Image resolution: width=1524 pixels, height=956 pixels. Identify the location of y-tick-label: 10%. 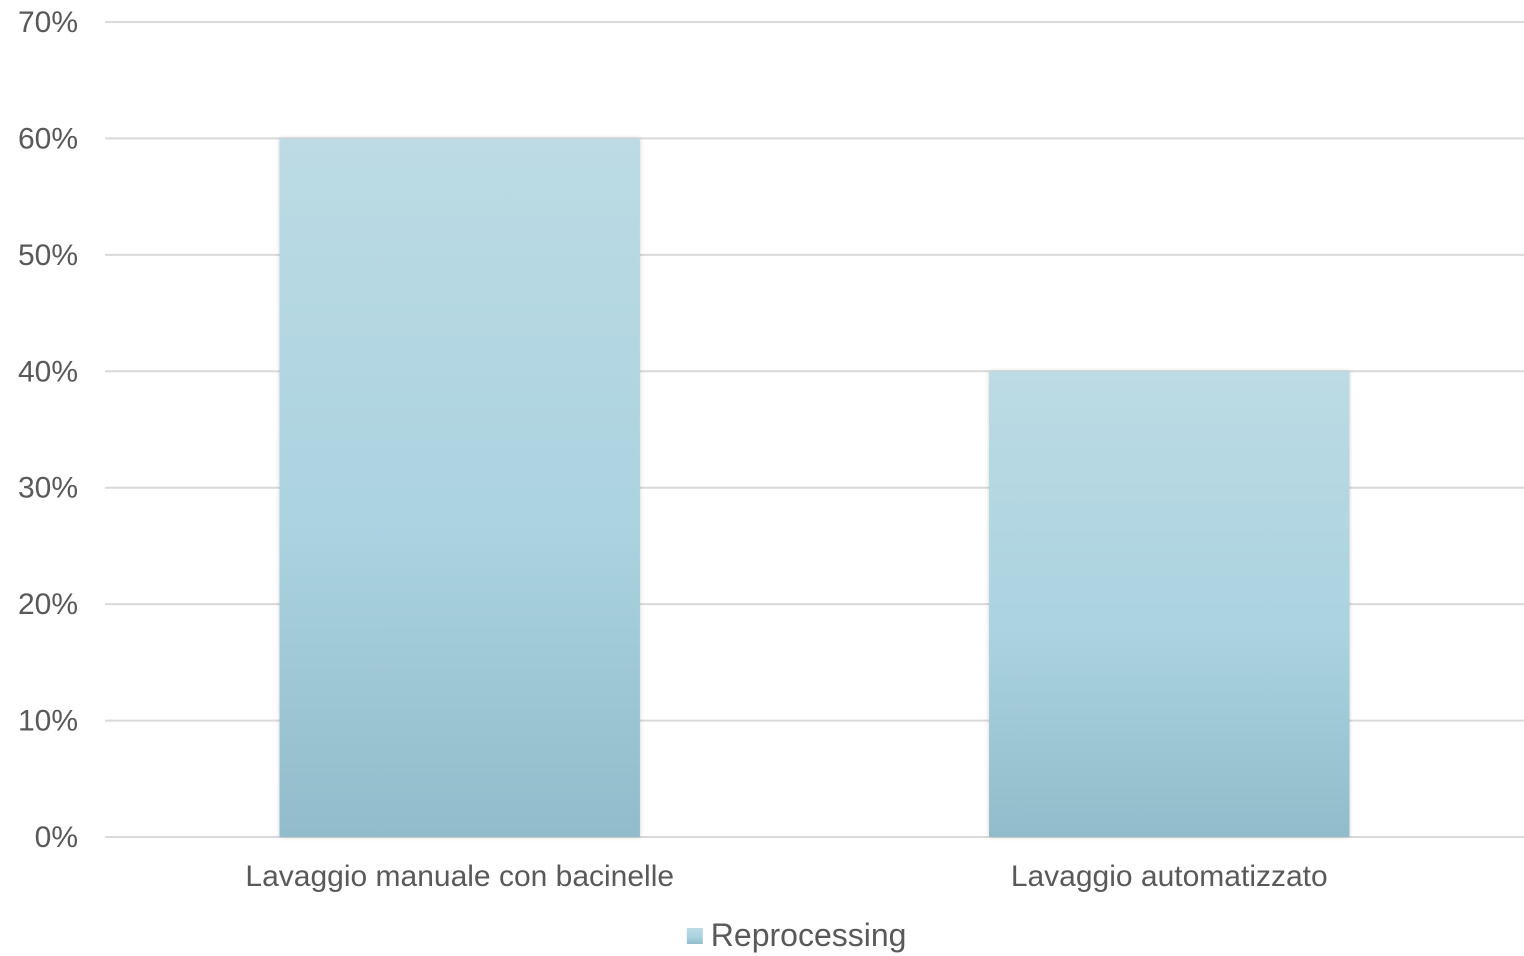
(48, 721).